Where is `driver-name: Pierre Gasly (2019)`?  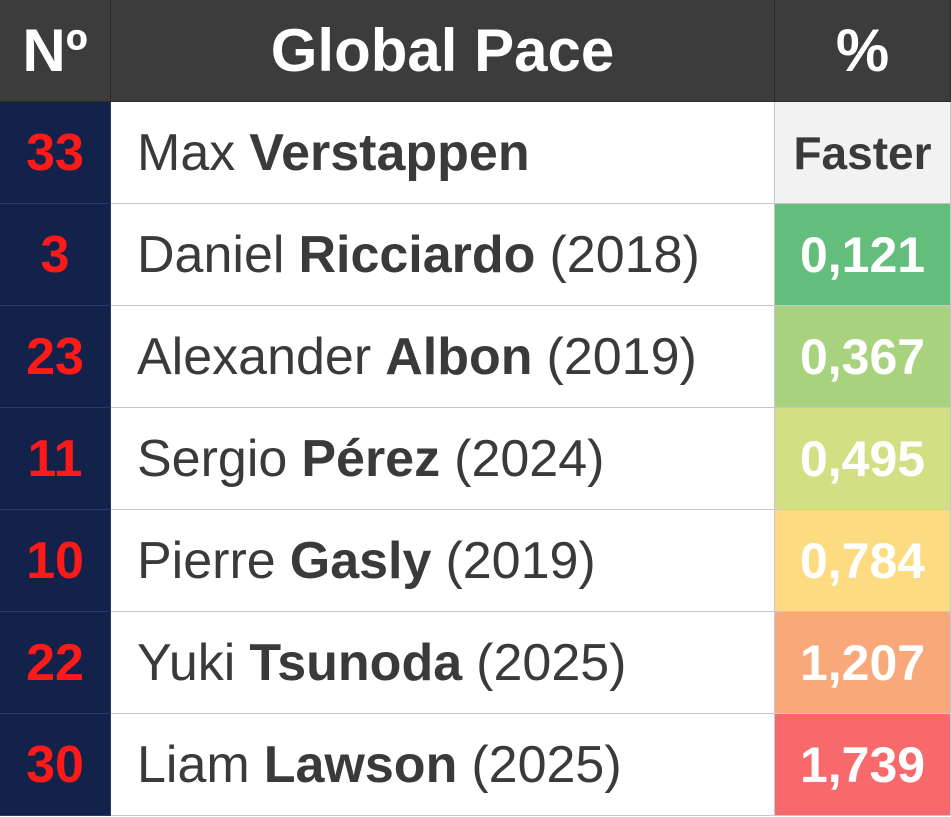
driver-name: Pierre Gasly (2019) is located at coordinates (443, 561).